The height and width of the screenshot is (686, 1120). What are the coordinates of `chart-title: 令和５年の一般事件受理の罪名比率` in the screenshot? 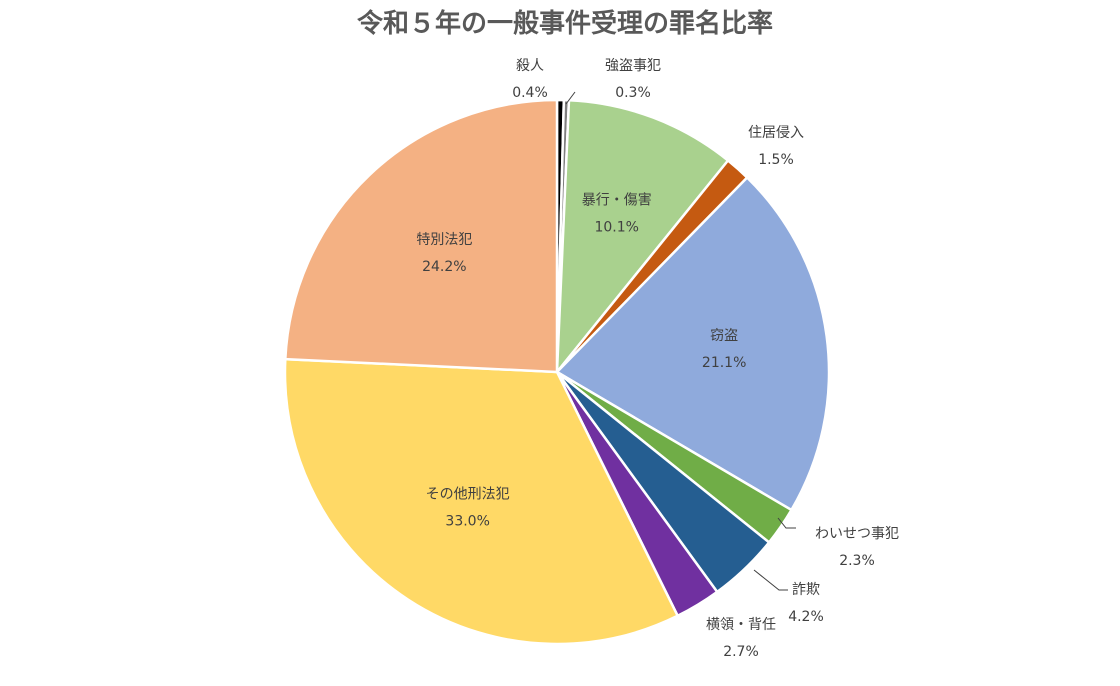 It's located at (565, 23).